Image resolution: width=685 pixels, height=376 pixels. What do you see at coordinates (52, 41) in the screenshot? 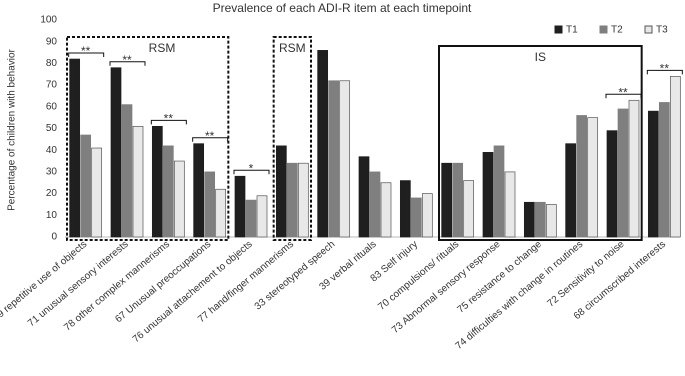
I see `y-tick-label: 90` at bounding box center [52, 41].